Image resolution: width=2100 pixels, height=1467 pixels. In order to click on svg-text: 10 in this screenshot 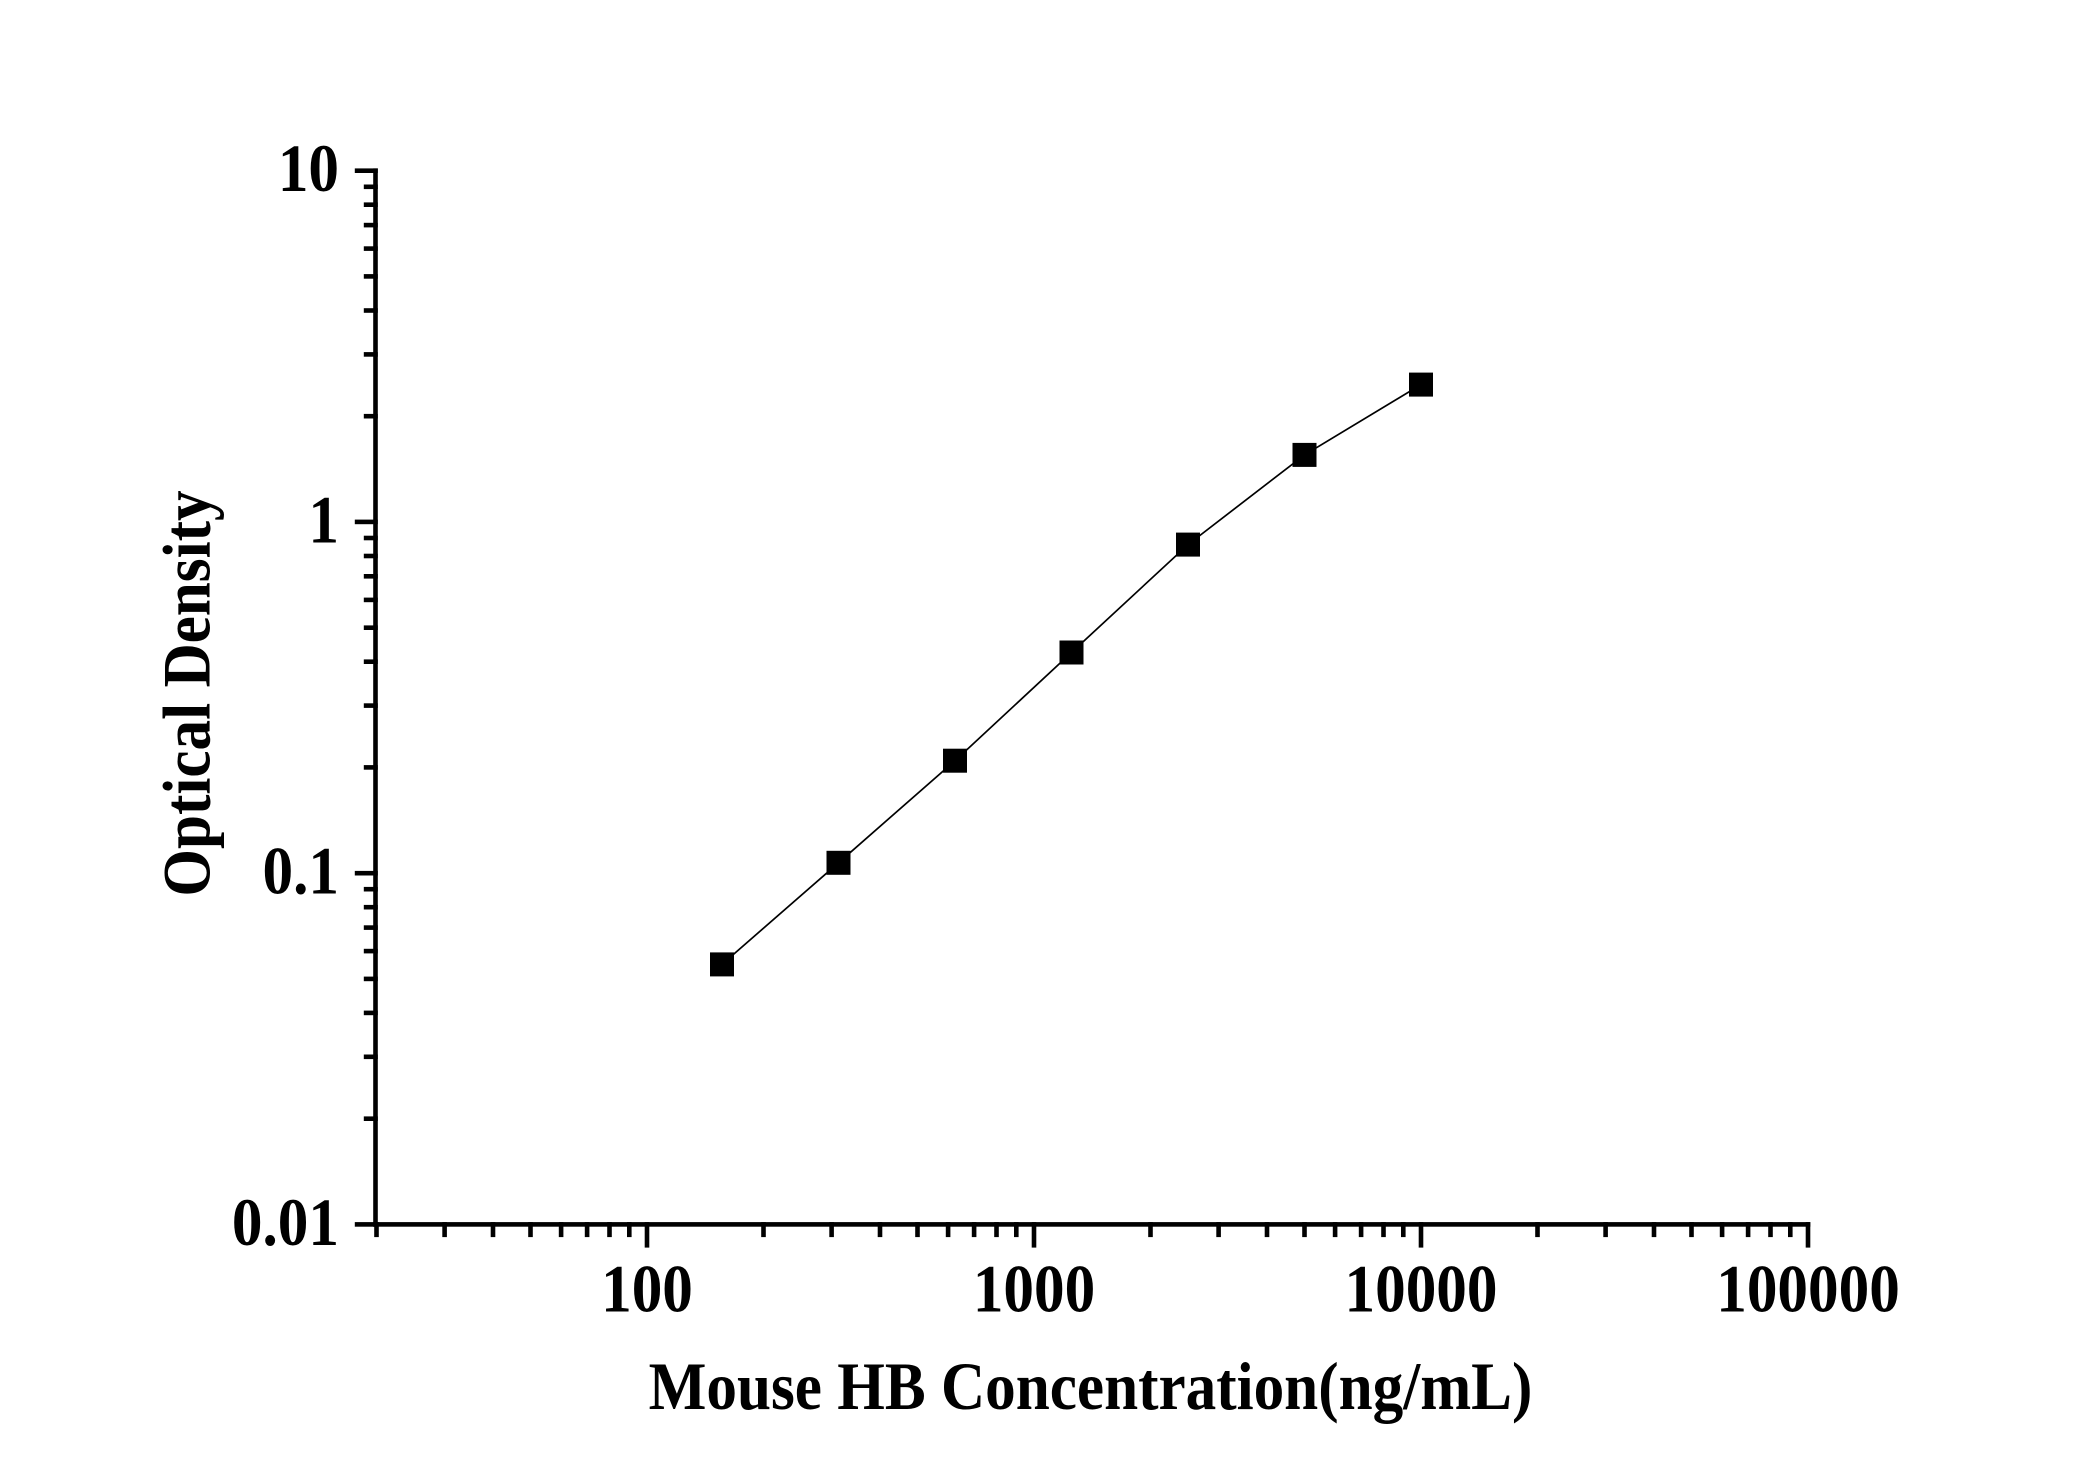, I will do `click(308, 168)`.